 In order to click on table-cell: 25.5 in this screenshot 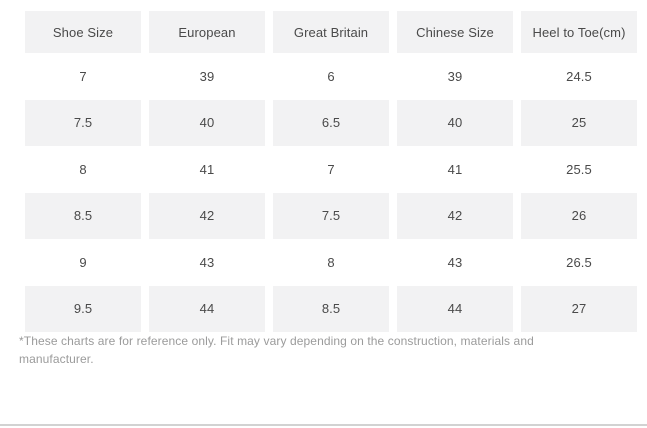, I will do `click(579, 169)`.